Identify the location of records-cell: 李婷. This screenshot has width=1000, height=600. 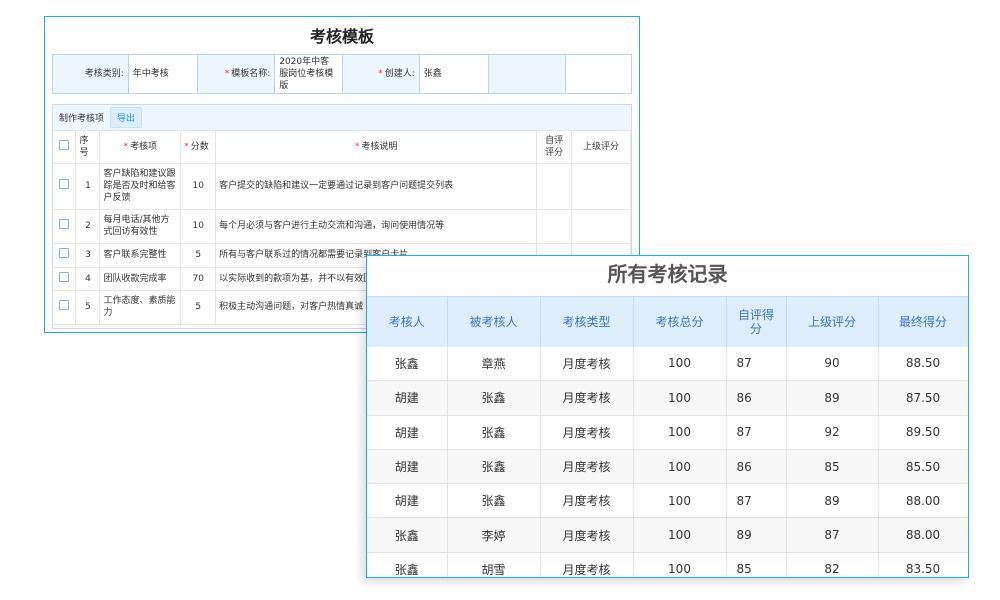
(494, 535).